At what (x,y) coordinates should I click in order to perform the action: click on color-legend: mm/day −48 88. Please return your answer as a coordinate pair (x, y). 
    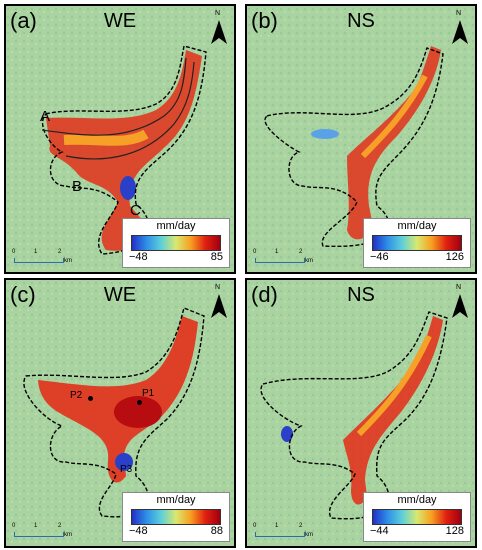
    Looking at the image, I should click on (176, 517).